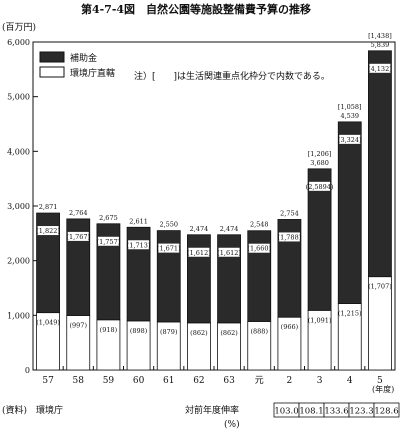 This screenshot has height=429, width=402. What do you see at coordinates (19, 27) in the screenshot?
I see `y-unit-label: (百万円)` at bounding box center [19, 27].